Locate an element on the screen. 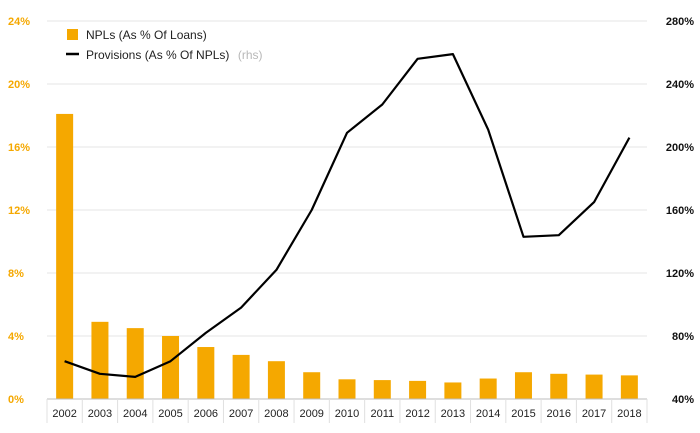  right-tick-label: 80% is located at coordinates (683, 337).